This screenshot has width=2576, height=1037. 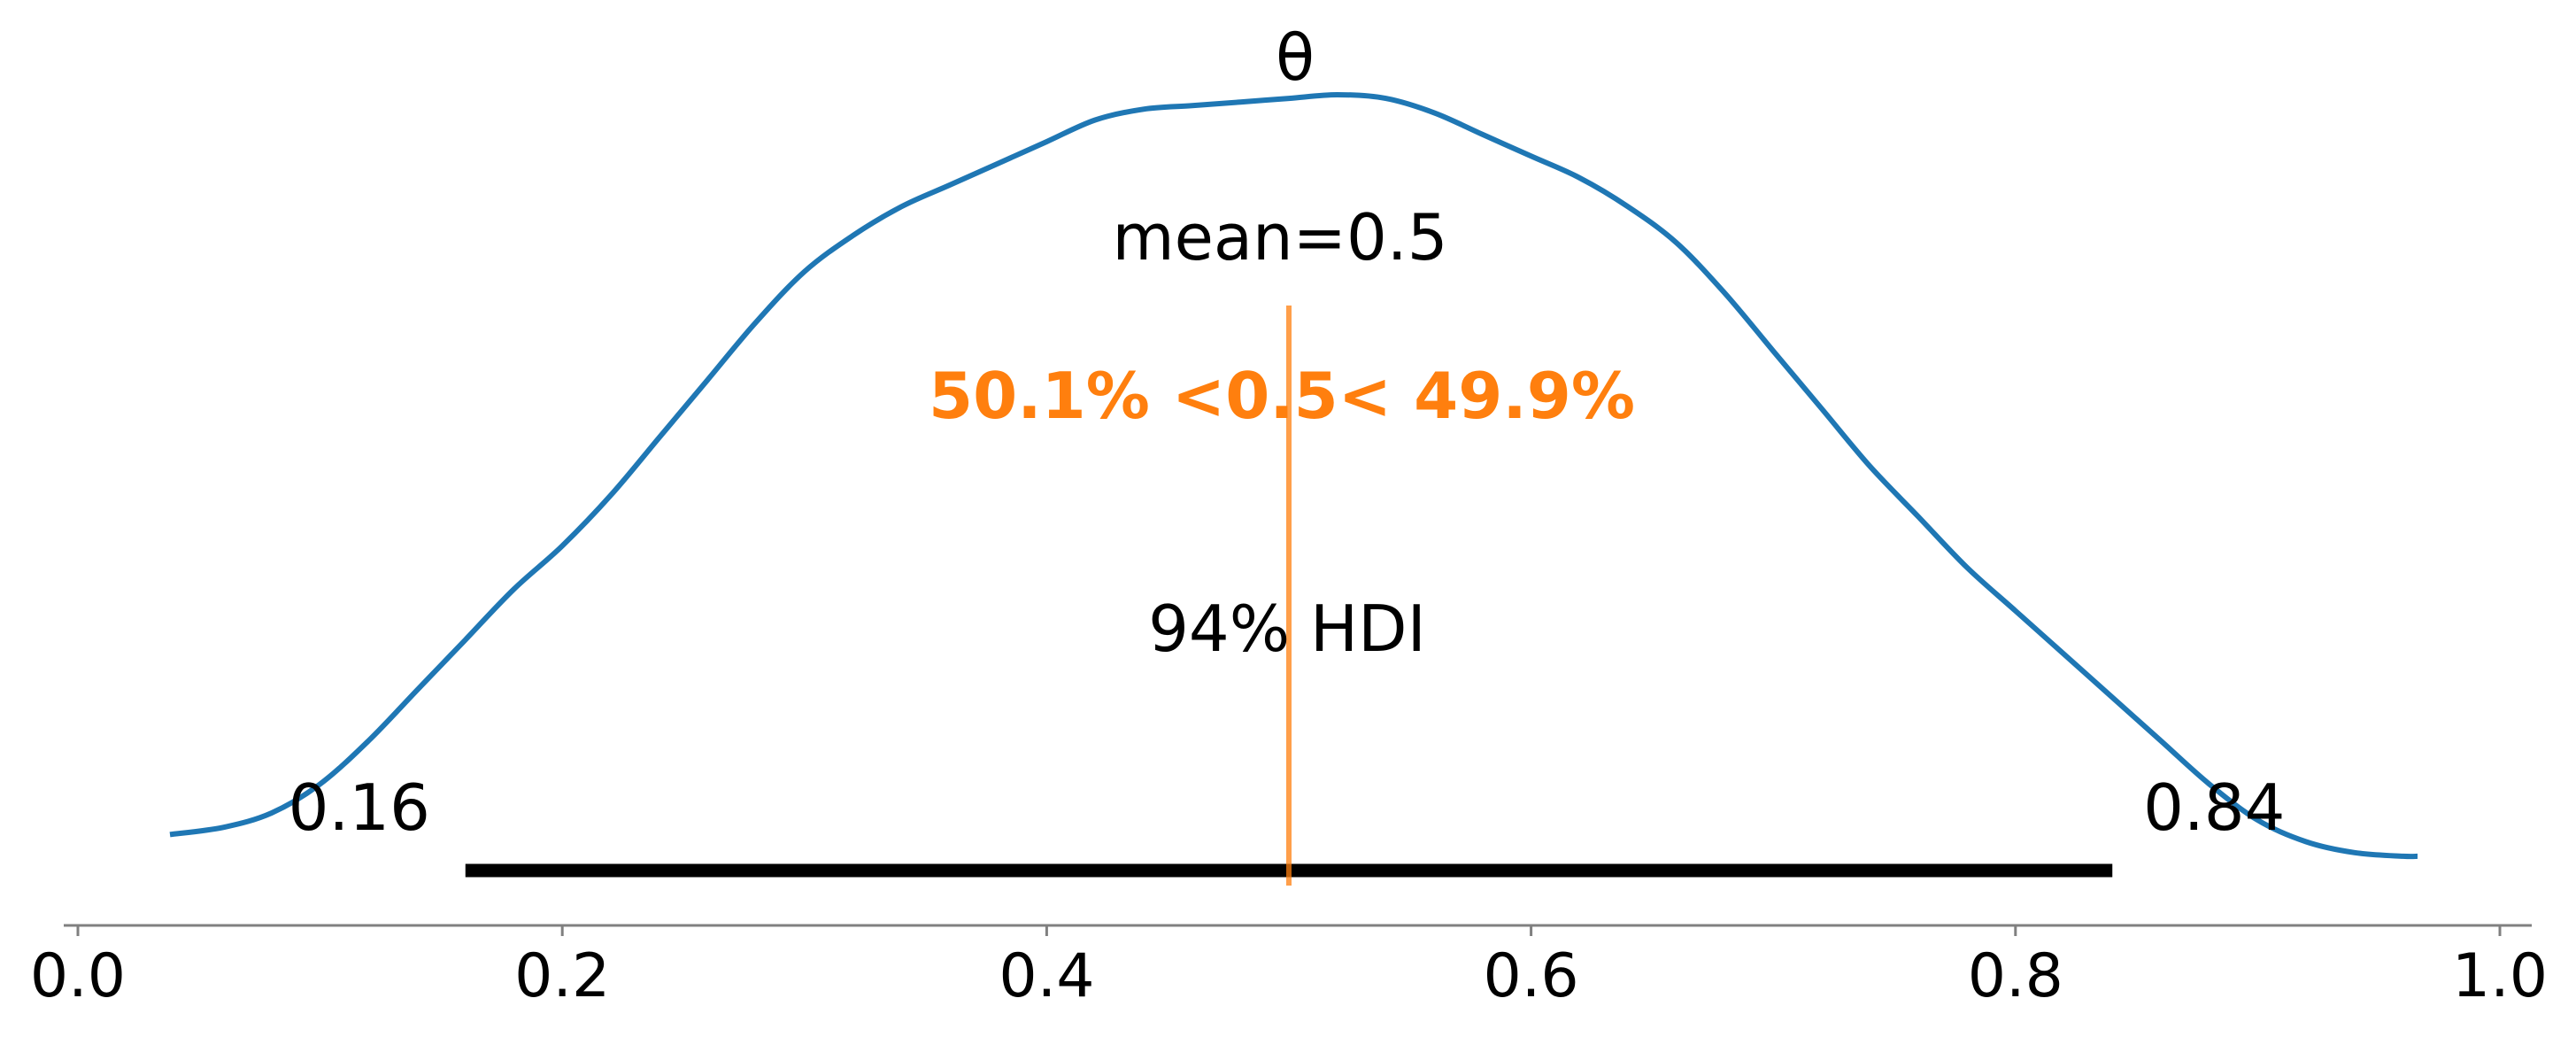 I want to click on x-tick-label: 0.8, so click(x=2015, y=976).